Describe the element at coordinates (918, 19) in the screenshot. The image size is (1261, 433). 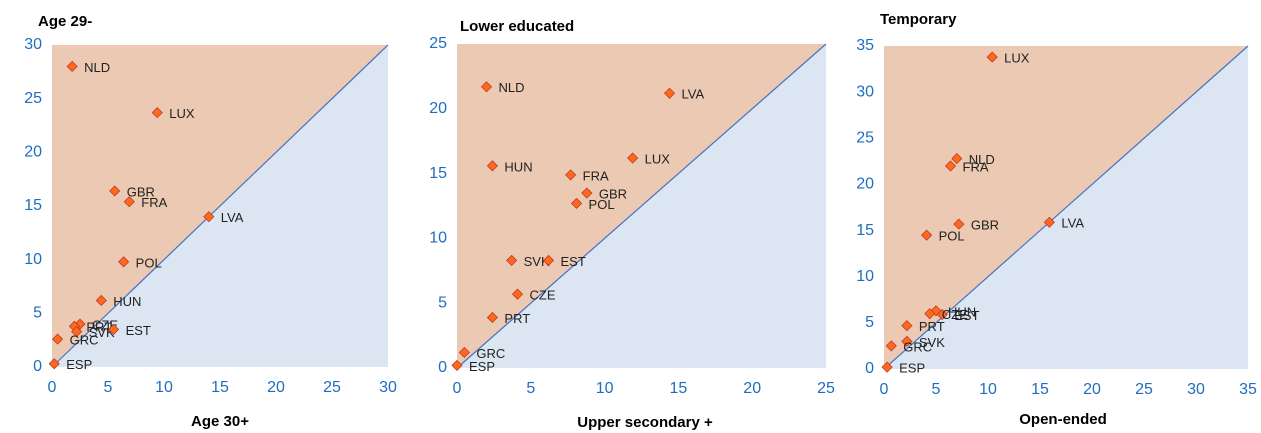
I see `chart-title: Temporary` at that location.